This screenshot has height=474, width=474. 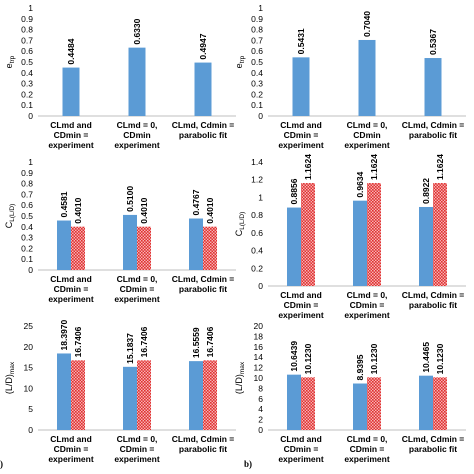 I want to click on y-tick-label: 0.5, so click(x=27, y=216).